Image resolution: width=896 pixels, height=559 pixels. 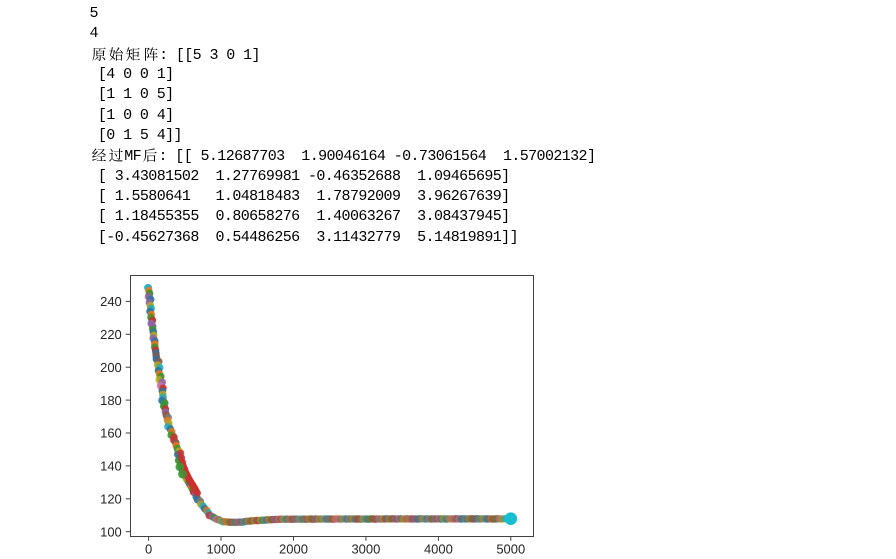 I want to click on svg-text: 1000, so click(x=221, y=548).